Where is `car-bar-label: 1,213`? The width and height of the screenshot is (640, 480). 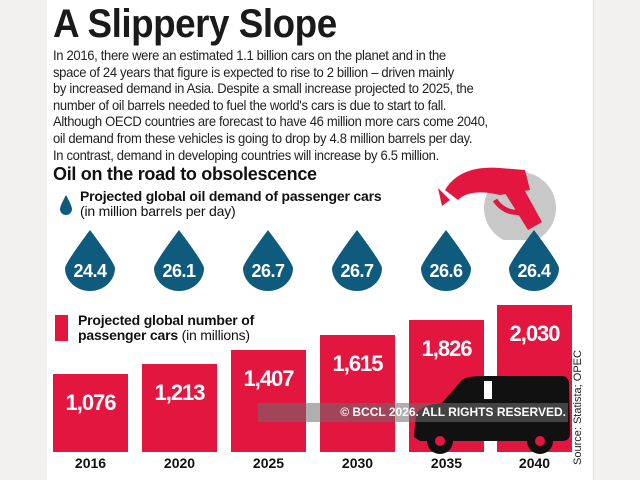
car-bar-label: 1,213 is located at coordinates (179, 393).